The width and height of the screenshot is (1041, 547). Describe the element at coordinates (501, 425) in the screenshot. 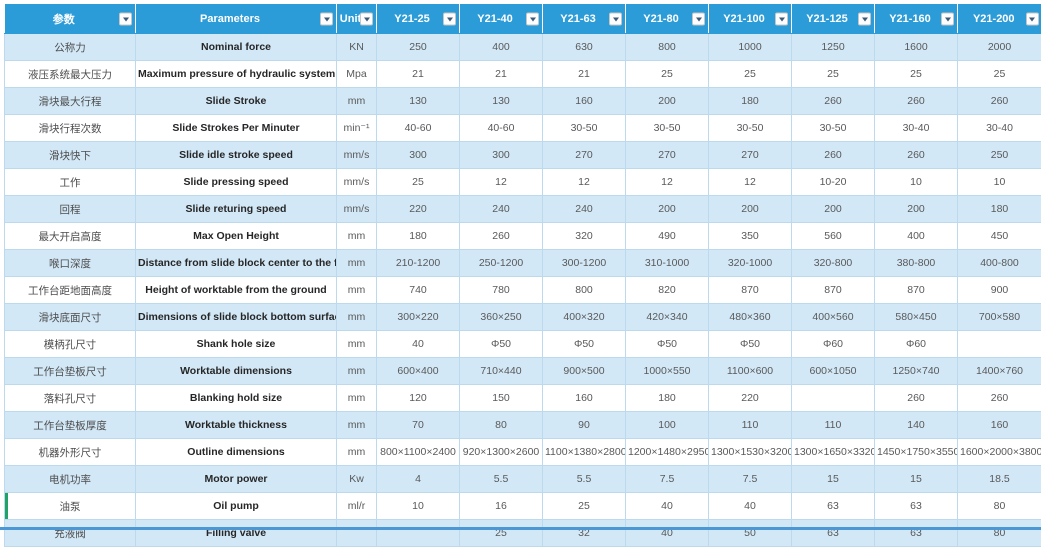

I see `value-cell: 80` at that location.